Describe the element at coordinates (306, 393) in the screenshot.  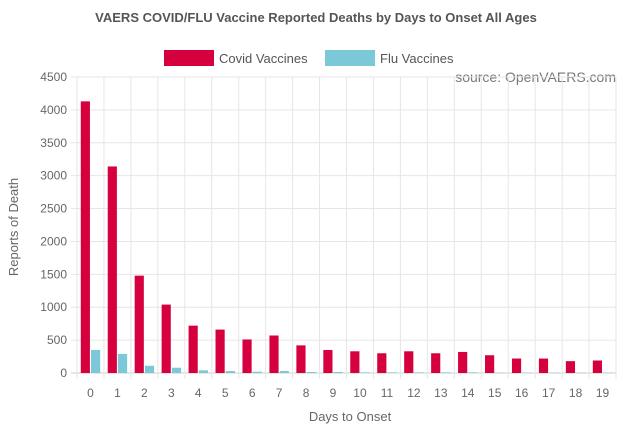
I see `x-tick-label: 8` at that location.